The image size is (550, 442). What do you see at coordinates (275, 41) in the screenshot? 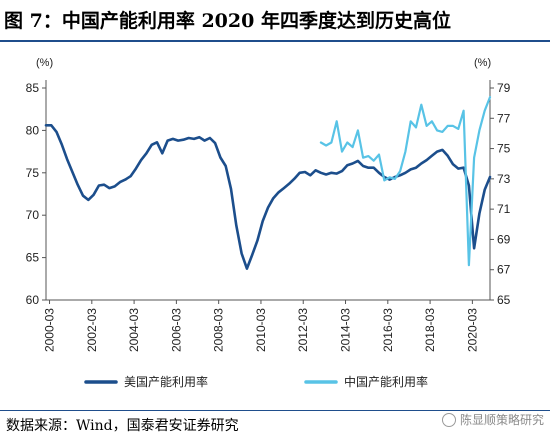
I see `title-underline` at bounding box center [275, 41].